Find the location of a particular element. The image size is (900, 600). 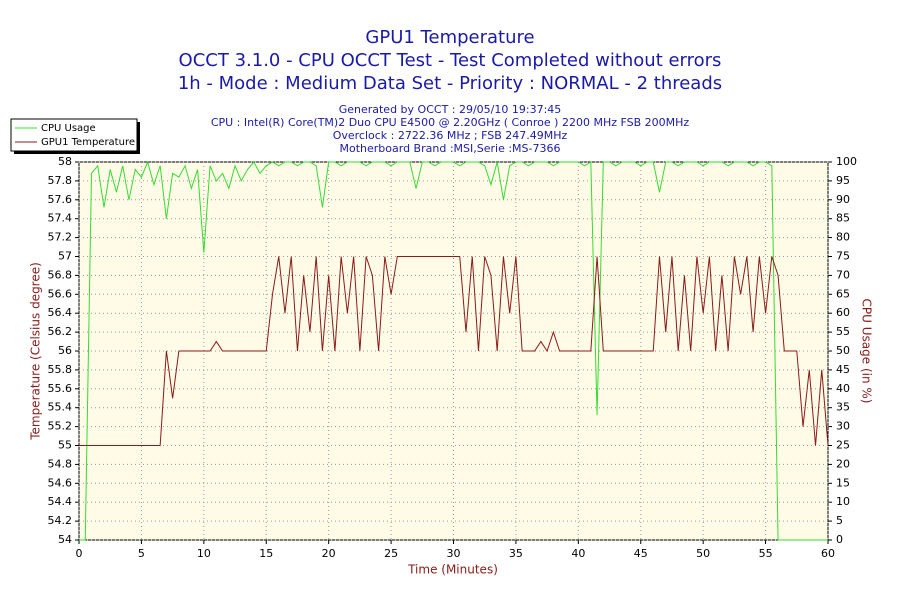

y2-tick-label: 80 is located at coordinates (843, 237).